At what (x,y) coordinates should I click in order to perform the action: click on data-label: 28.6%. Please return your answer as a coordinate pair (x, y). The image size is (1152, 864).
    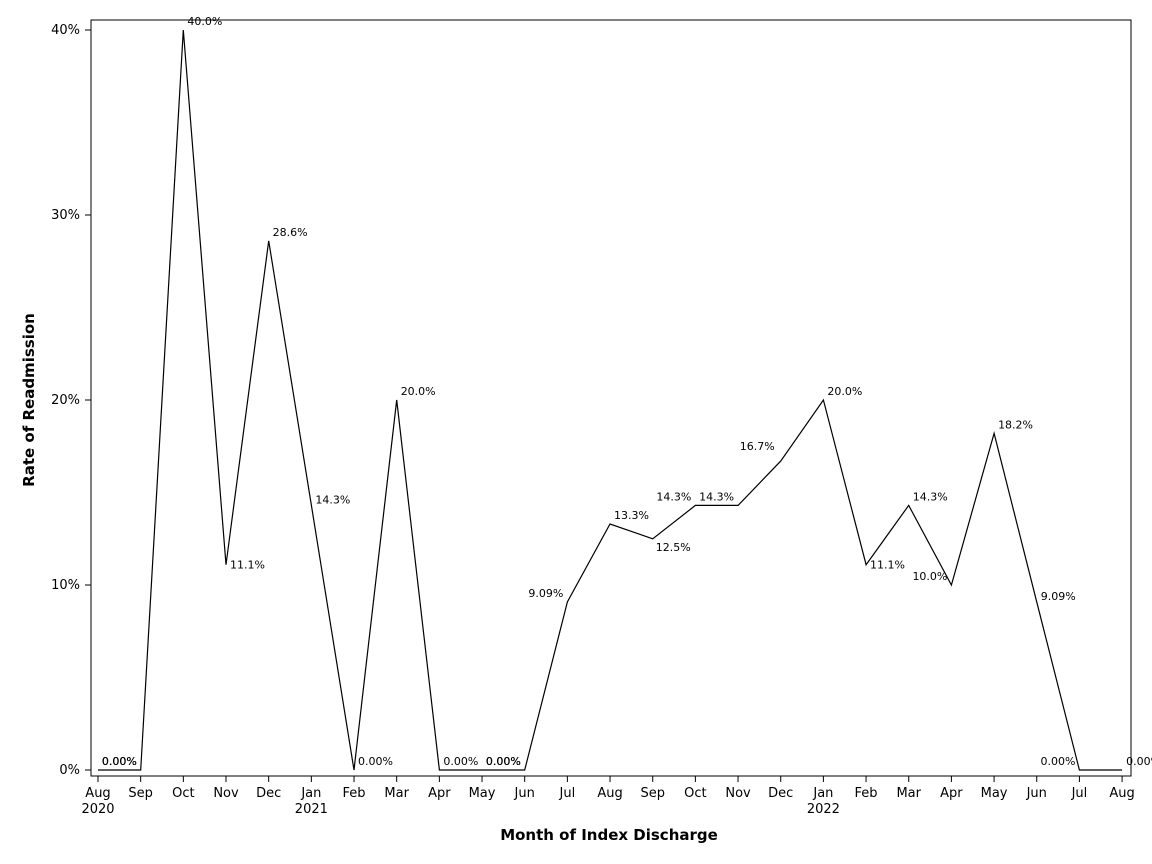
    Looking at the image, I should click on (290, 232).